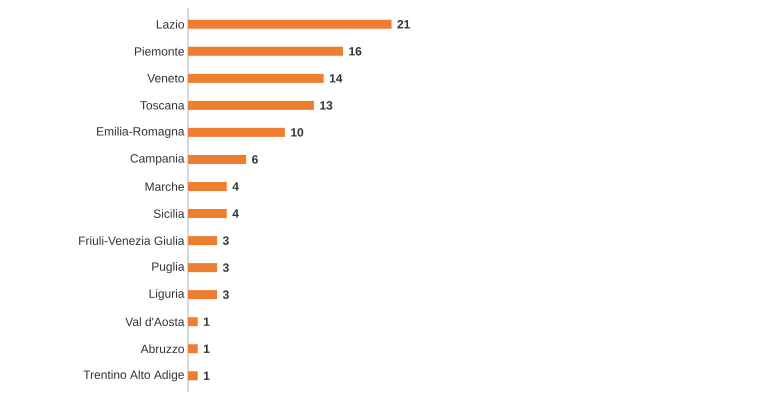 The height and width of the screenshot is (400, 778). Describe the element at coordinates (154, 321) in the screenshot. I see `y-tick-label: Val d'Aosta` at that location.